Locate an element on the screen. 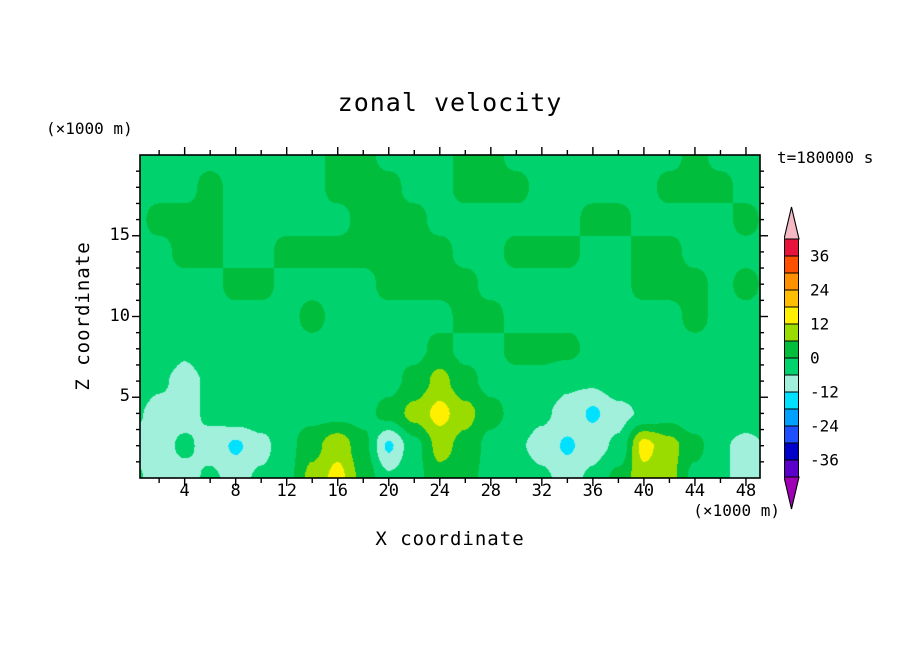  x-tick-label: 12 is located at coordinates (286, 491).